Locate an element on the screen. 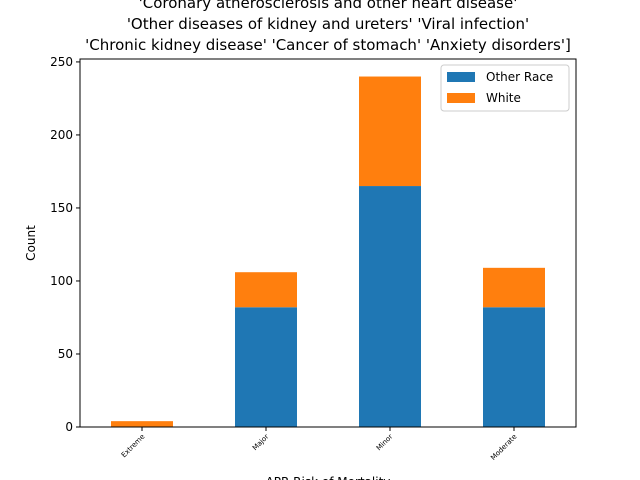 This screenshot has width=640, height=480. y-tick-label: 200 is located at coordinates (61, 135).